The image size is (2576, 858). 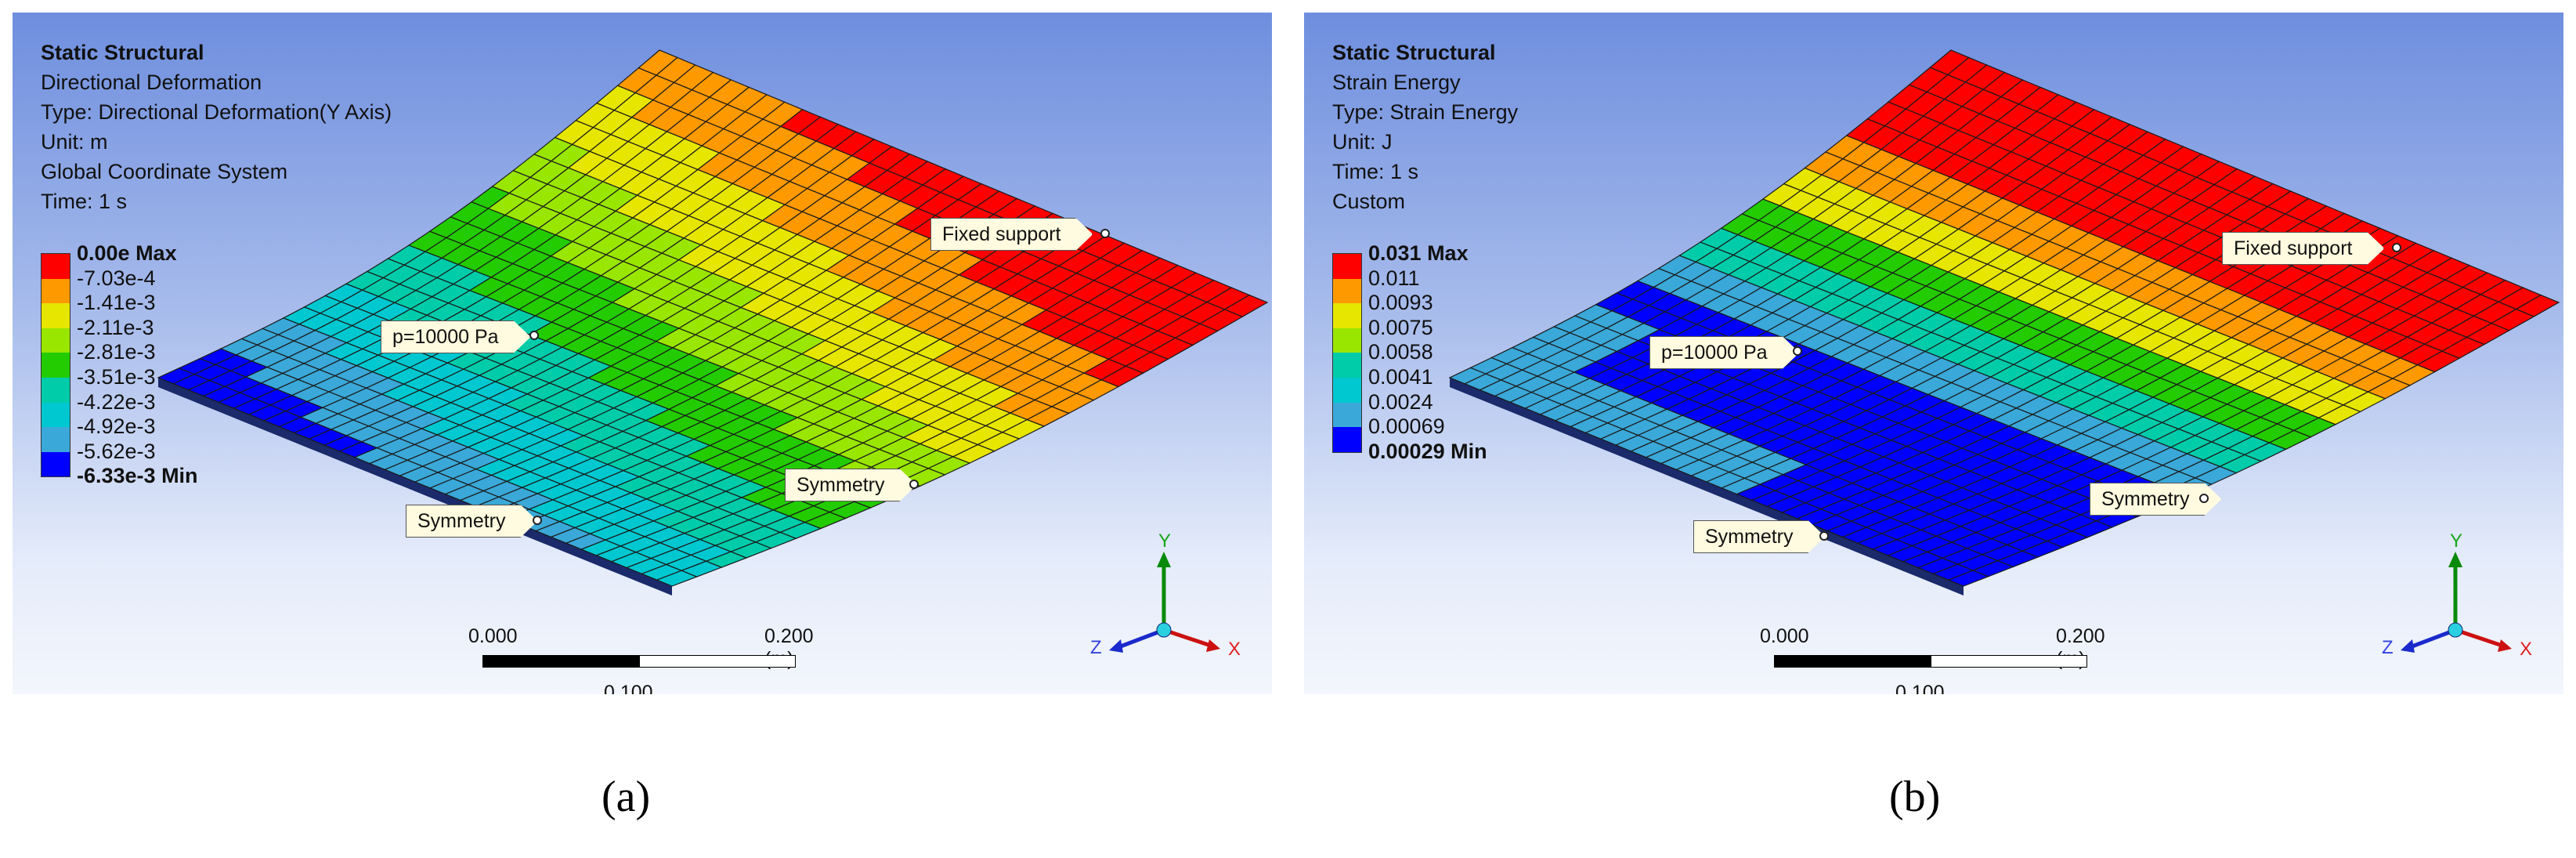 I want to click on panel-b-time: Time: 1 s, so click(x=1375, y=171).